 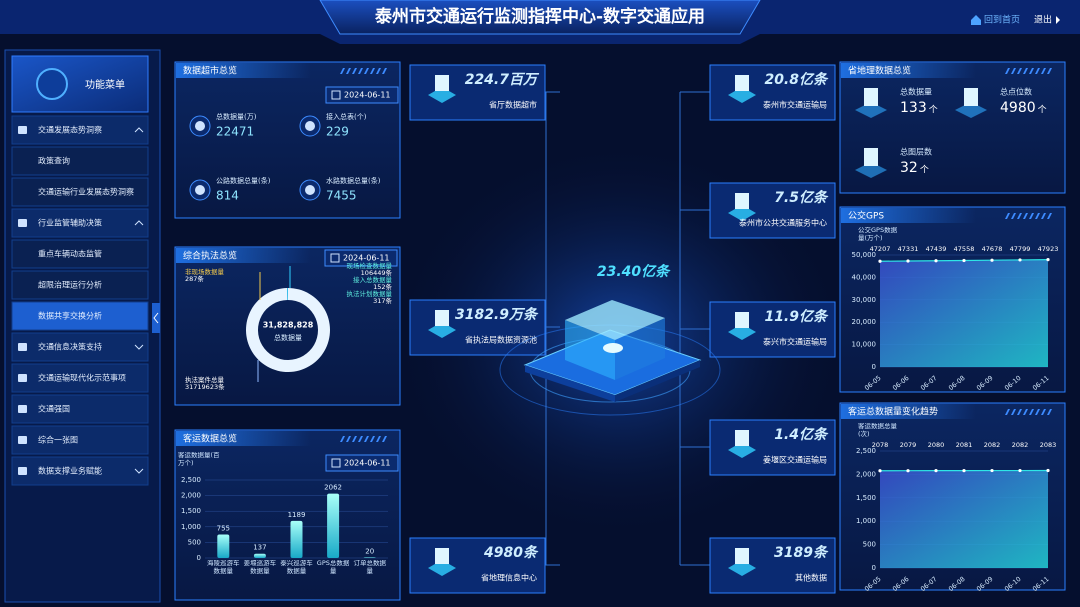 I want to click on menu-label: 超限治理运行分析, so click(x=70, y=285).